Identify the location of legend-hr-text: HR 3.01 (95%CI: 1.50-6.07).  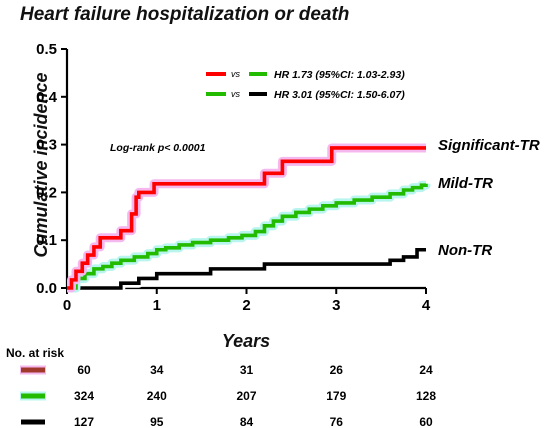
(339, 95).